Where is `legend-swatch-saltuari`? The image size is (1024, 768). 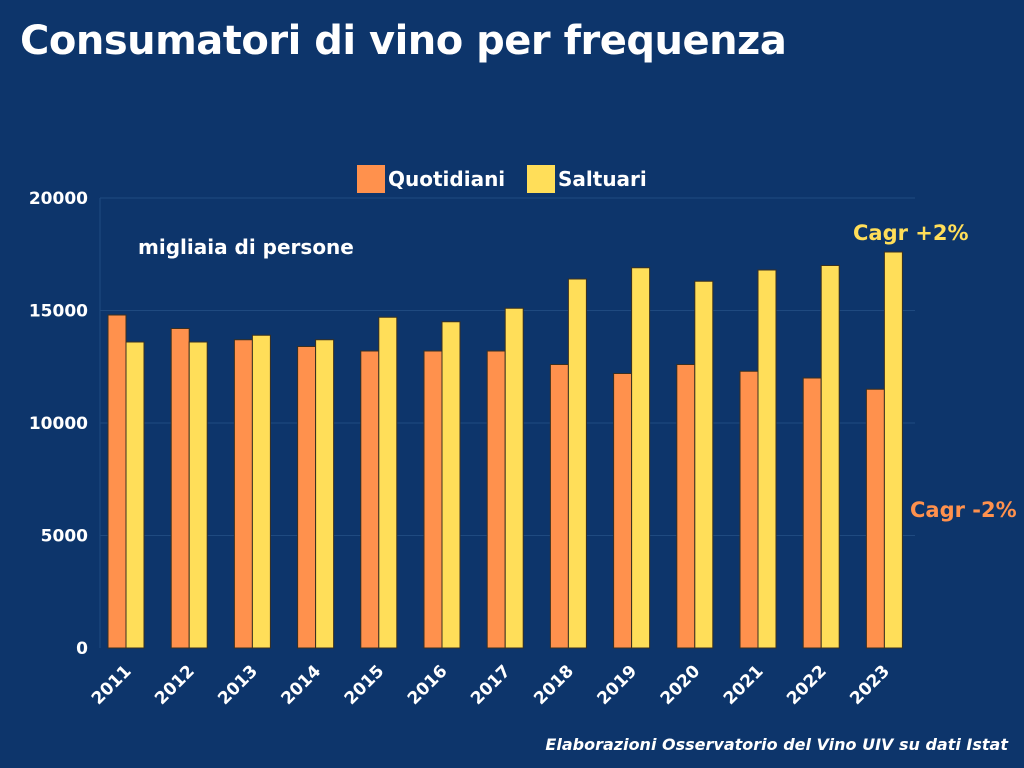
legend-swatch-saltuari is located at coordinates (541, 179).